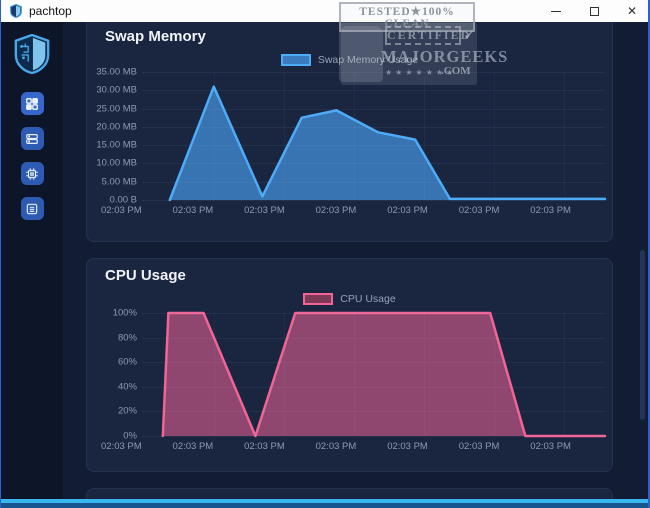 This screenshot has width=650, height=508. I want to click on hard-drive-icon, so click(32, 138).